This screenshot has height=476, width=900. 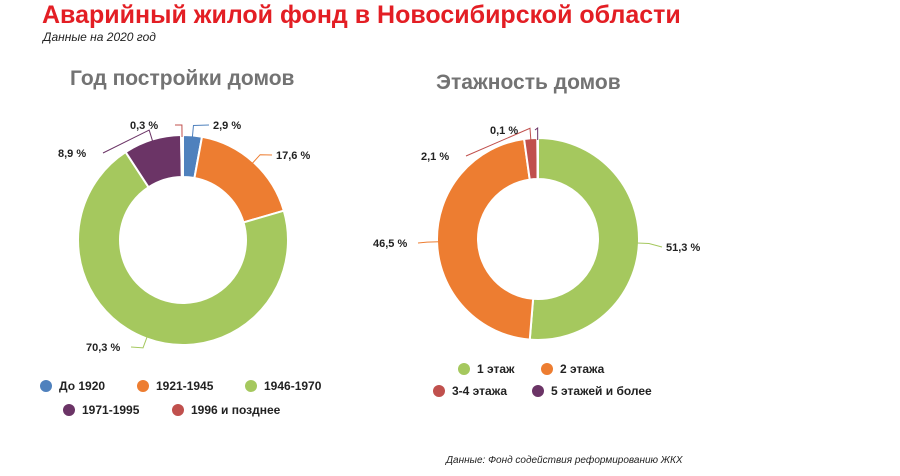 I want to click on legend-item-1-3: 1946-1970, so click(x=283, y=386).